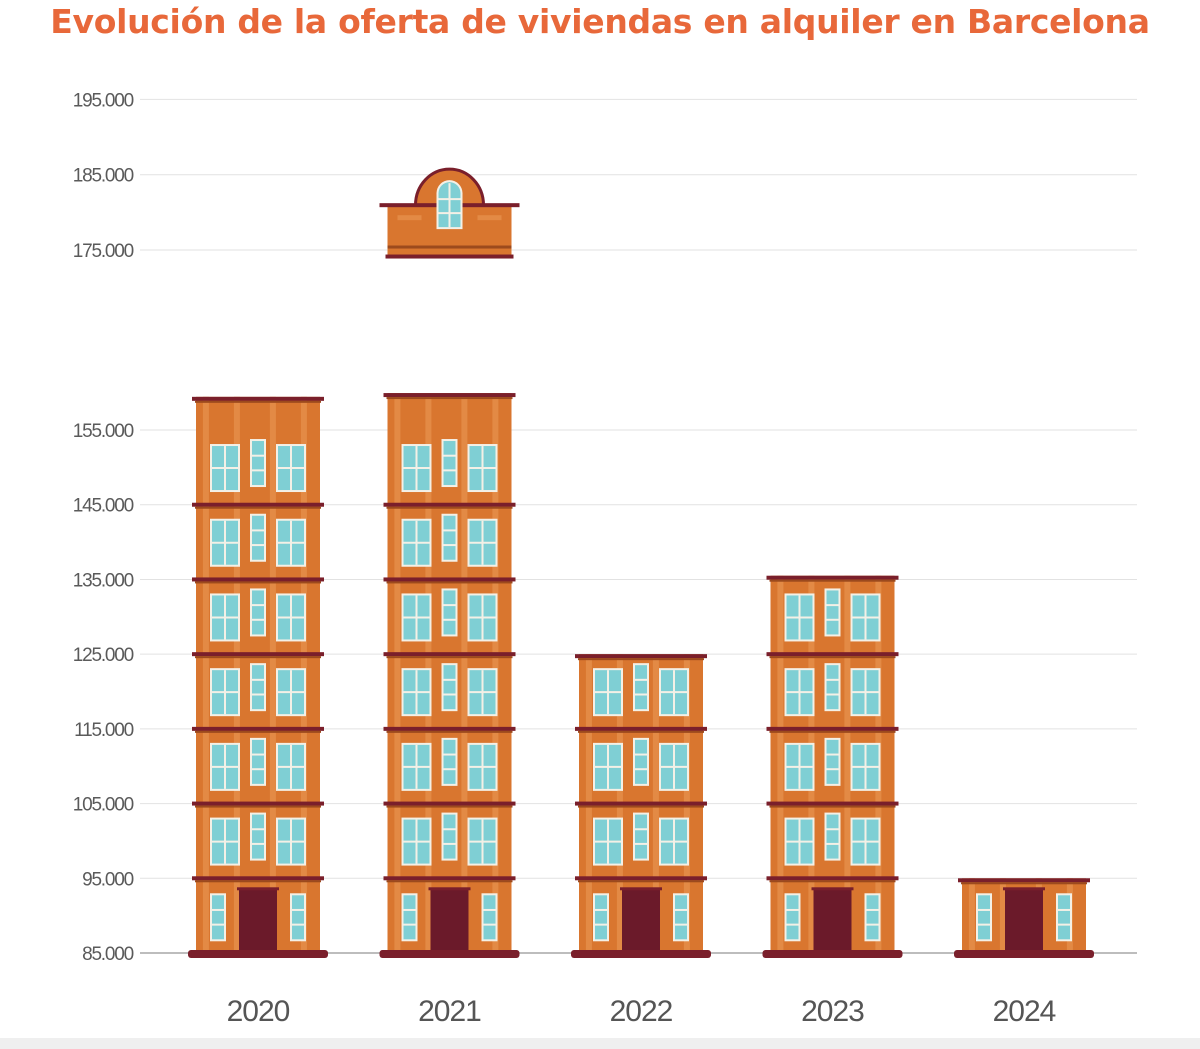  I want to click on y-tick-label: 135.000, so click(103, 580).